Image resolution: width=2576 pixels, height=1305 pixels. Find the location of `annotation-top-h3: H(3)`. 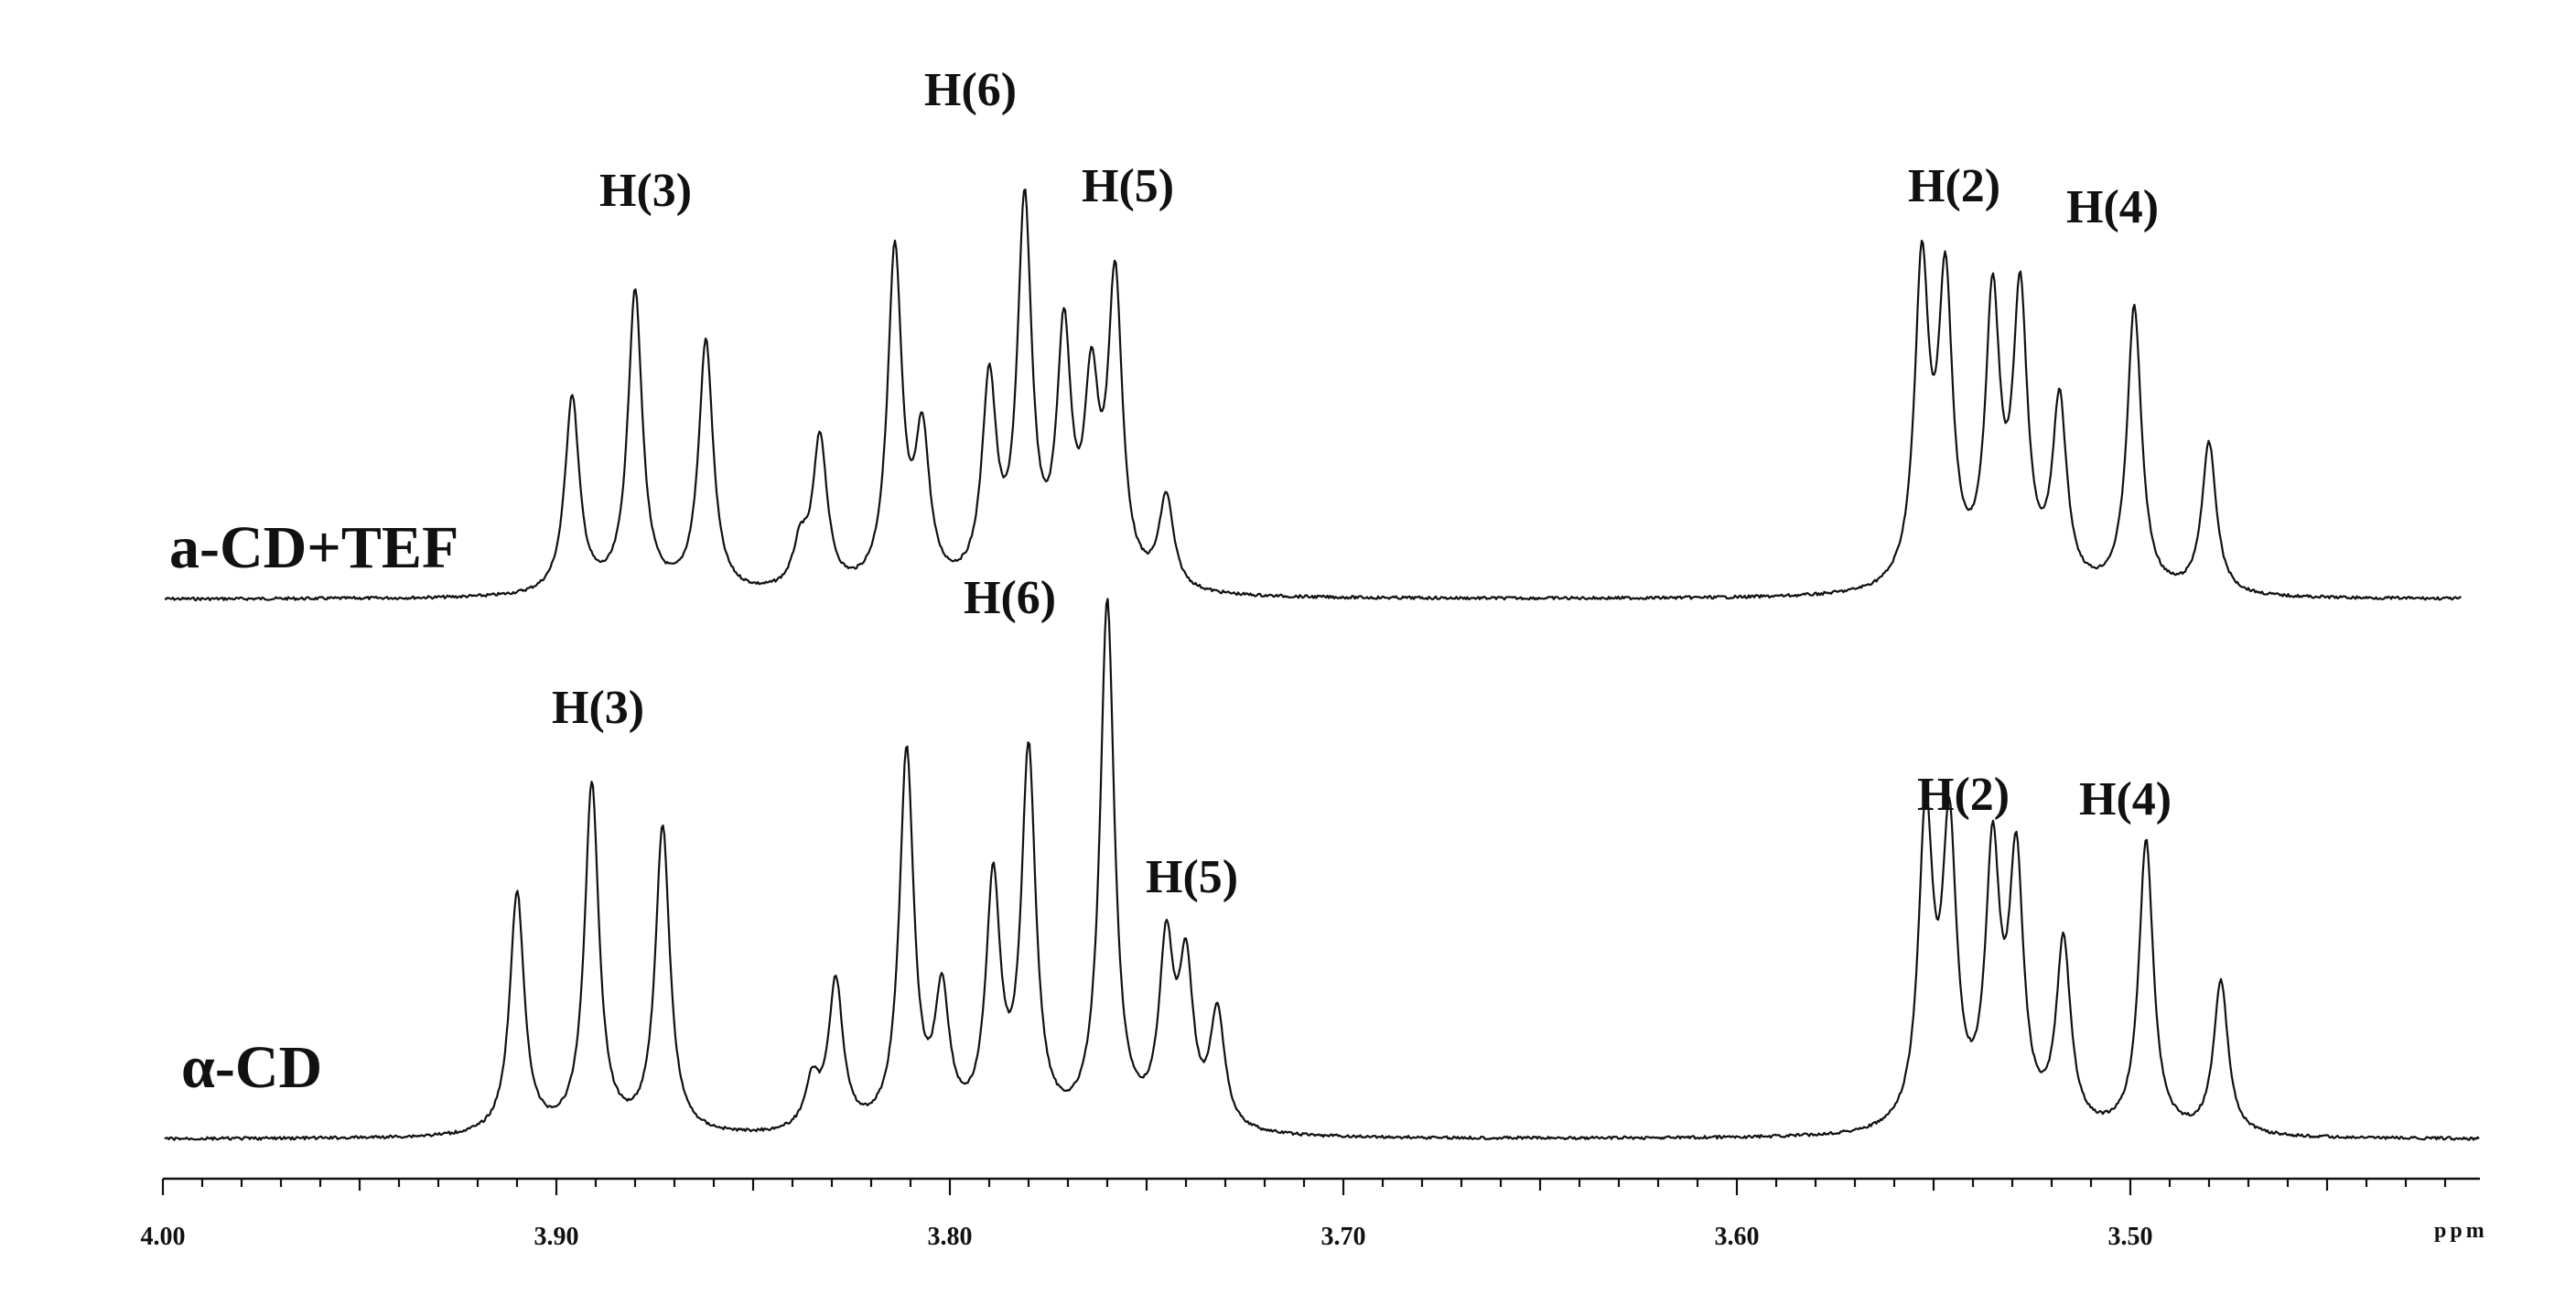

annotation-top-h3: H(3) is located at coordinates (645, 191).